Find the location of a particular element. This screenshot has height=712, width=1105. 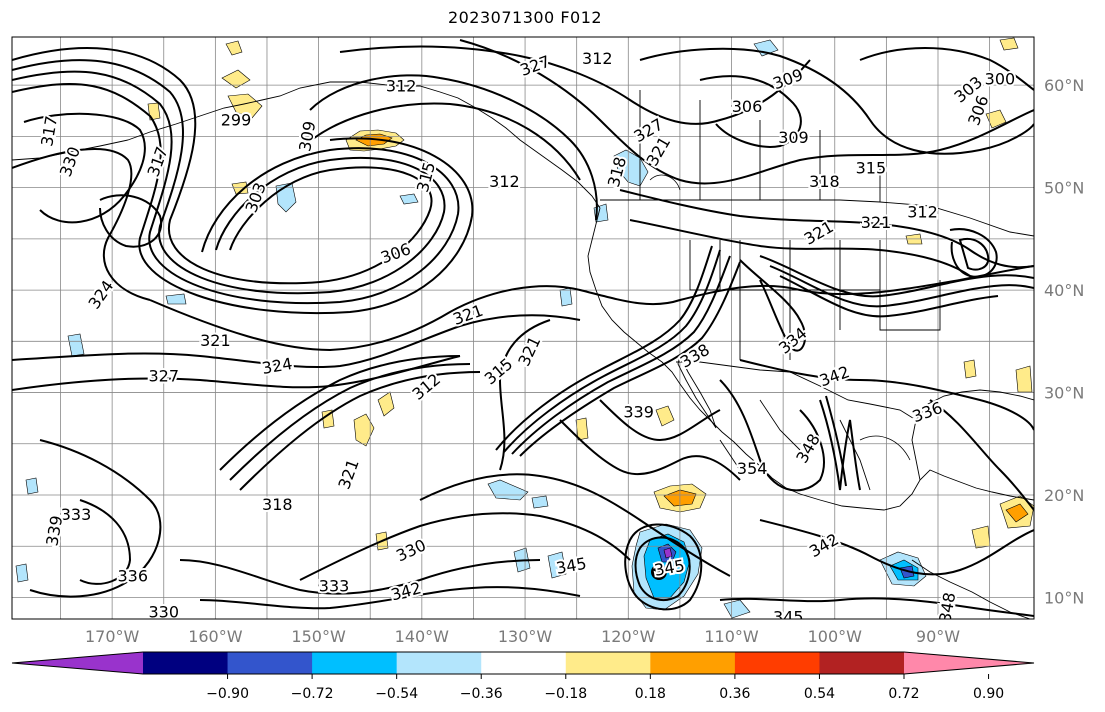

lat-tick-label: 20°N is located at coordinates (1064, 495).